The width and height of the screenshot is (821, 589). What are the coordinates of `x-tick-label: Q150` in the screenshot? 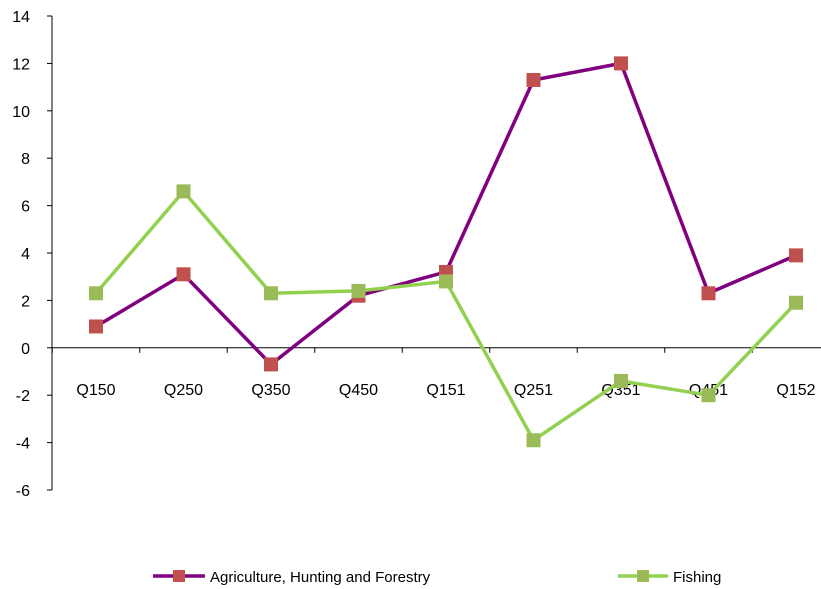 It's located at (95, 390).